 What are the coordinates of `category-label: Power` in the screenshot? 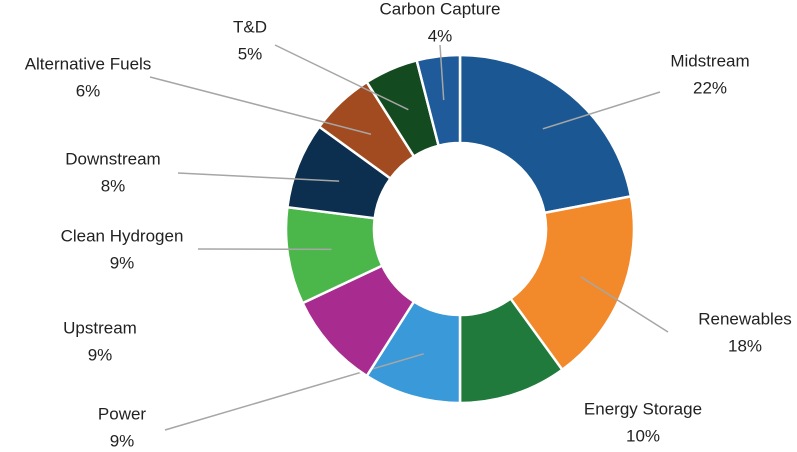 It's located at (122, 413).